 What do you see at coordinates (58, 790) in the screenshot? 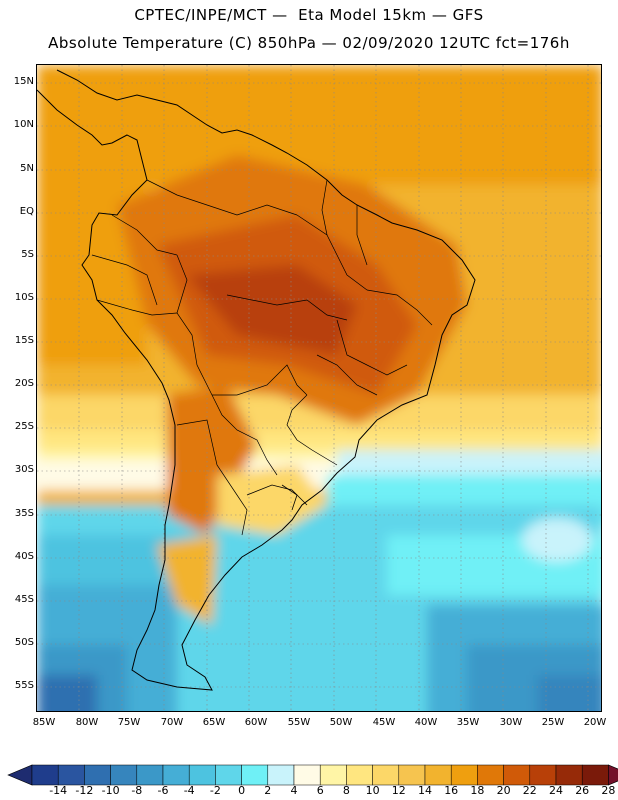
I see `legend-label: -14` at bounding box center [58, 790].